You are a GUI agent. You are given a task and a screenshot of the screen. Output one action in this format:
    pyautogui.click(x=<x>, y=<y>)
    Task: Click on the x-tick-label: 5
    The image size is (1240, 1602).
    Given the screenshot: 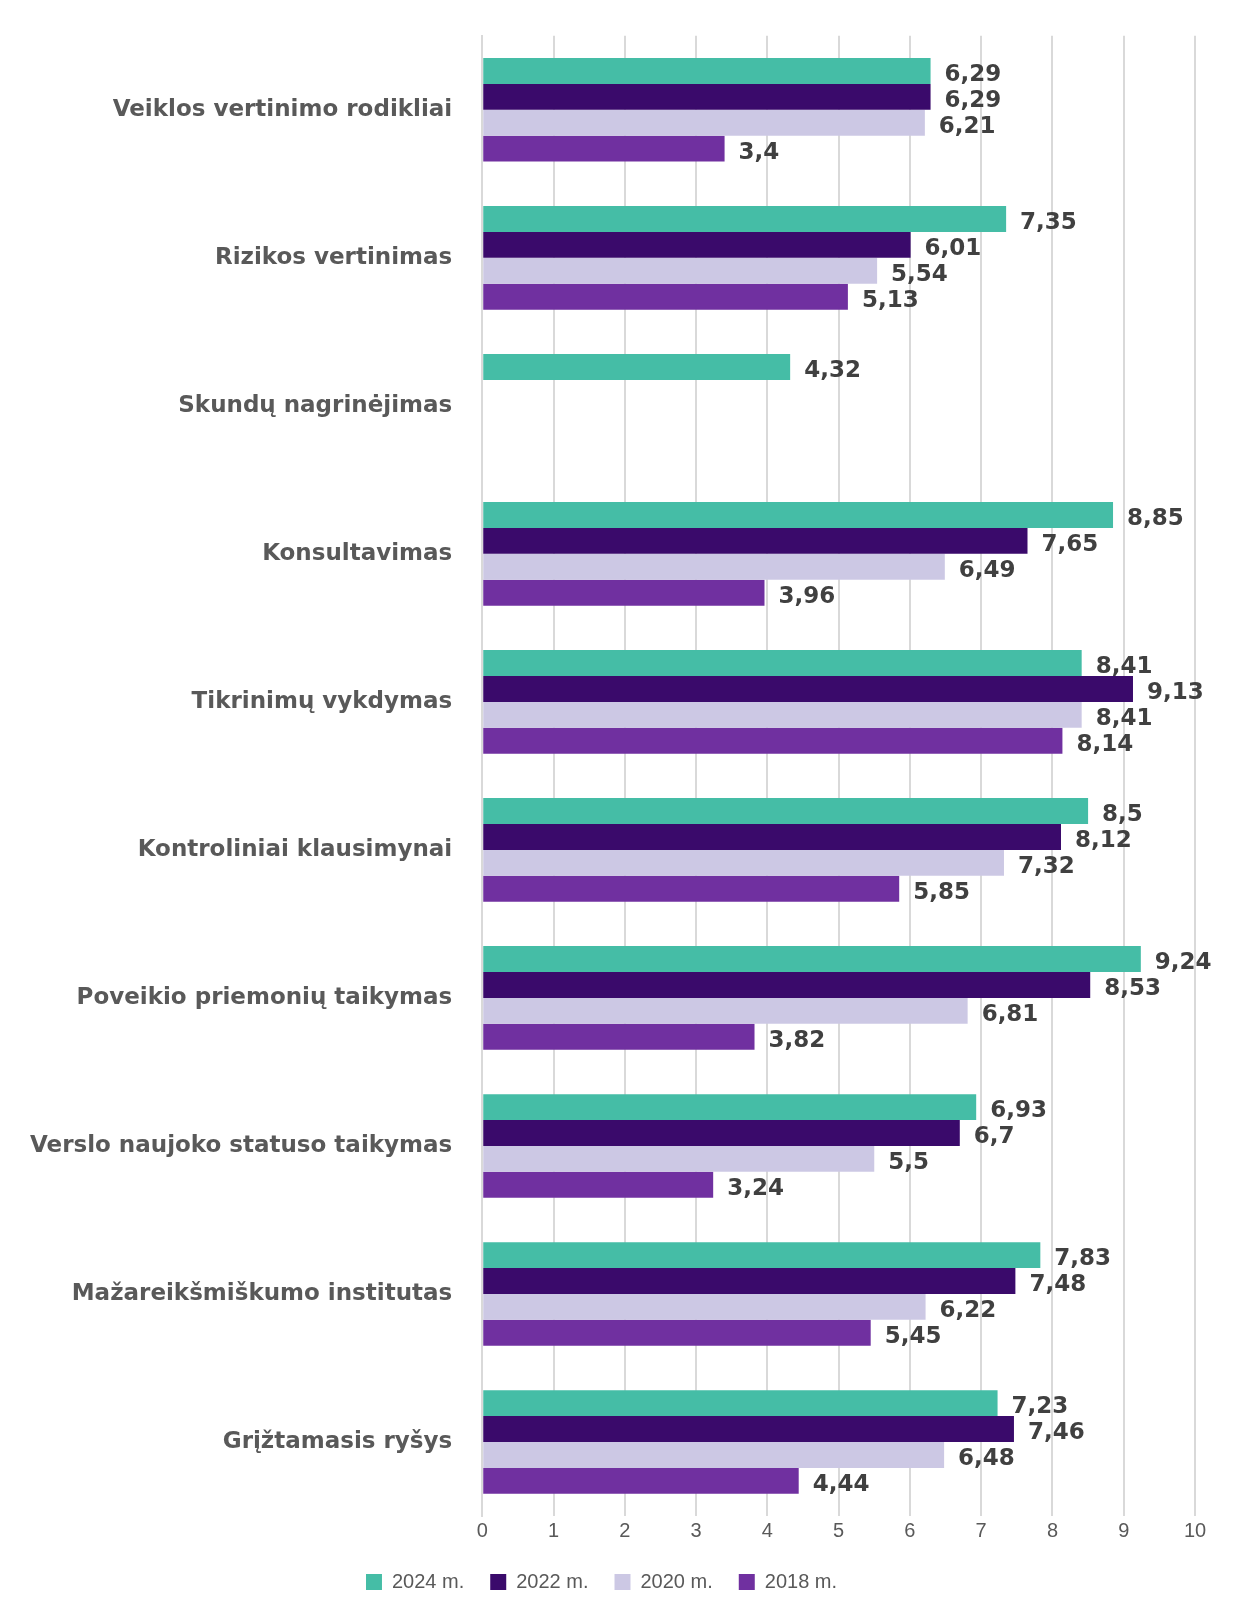 What is the action you would take?
    pyautogui.click(x=839, y=1529)
    